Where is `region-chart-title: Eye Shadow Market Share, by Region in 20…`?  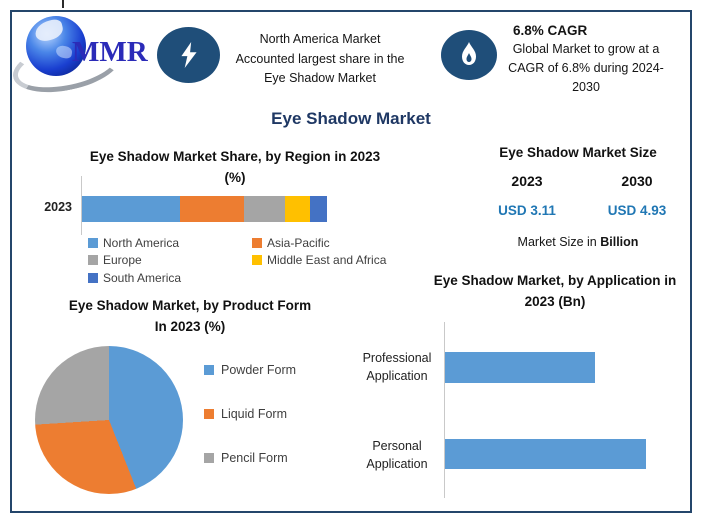 region-chart-title: Eye Shadow Market Share, by Region in 20… is located at coordinates (235, 167).